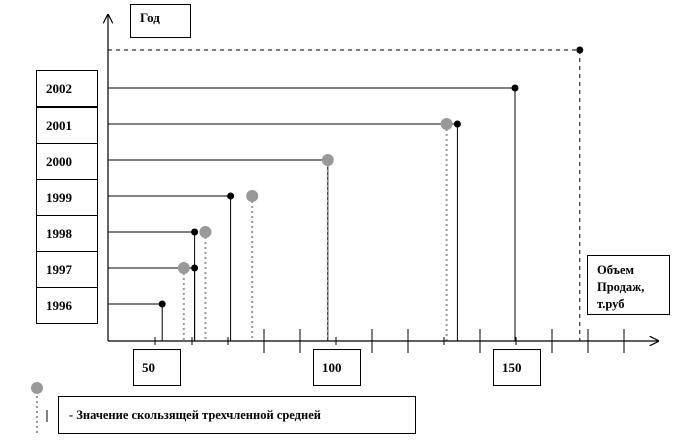  Describe the element at coordinates (67, 305) in the screenshot. I see `y-tick-label: 1996` at that location.